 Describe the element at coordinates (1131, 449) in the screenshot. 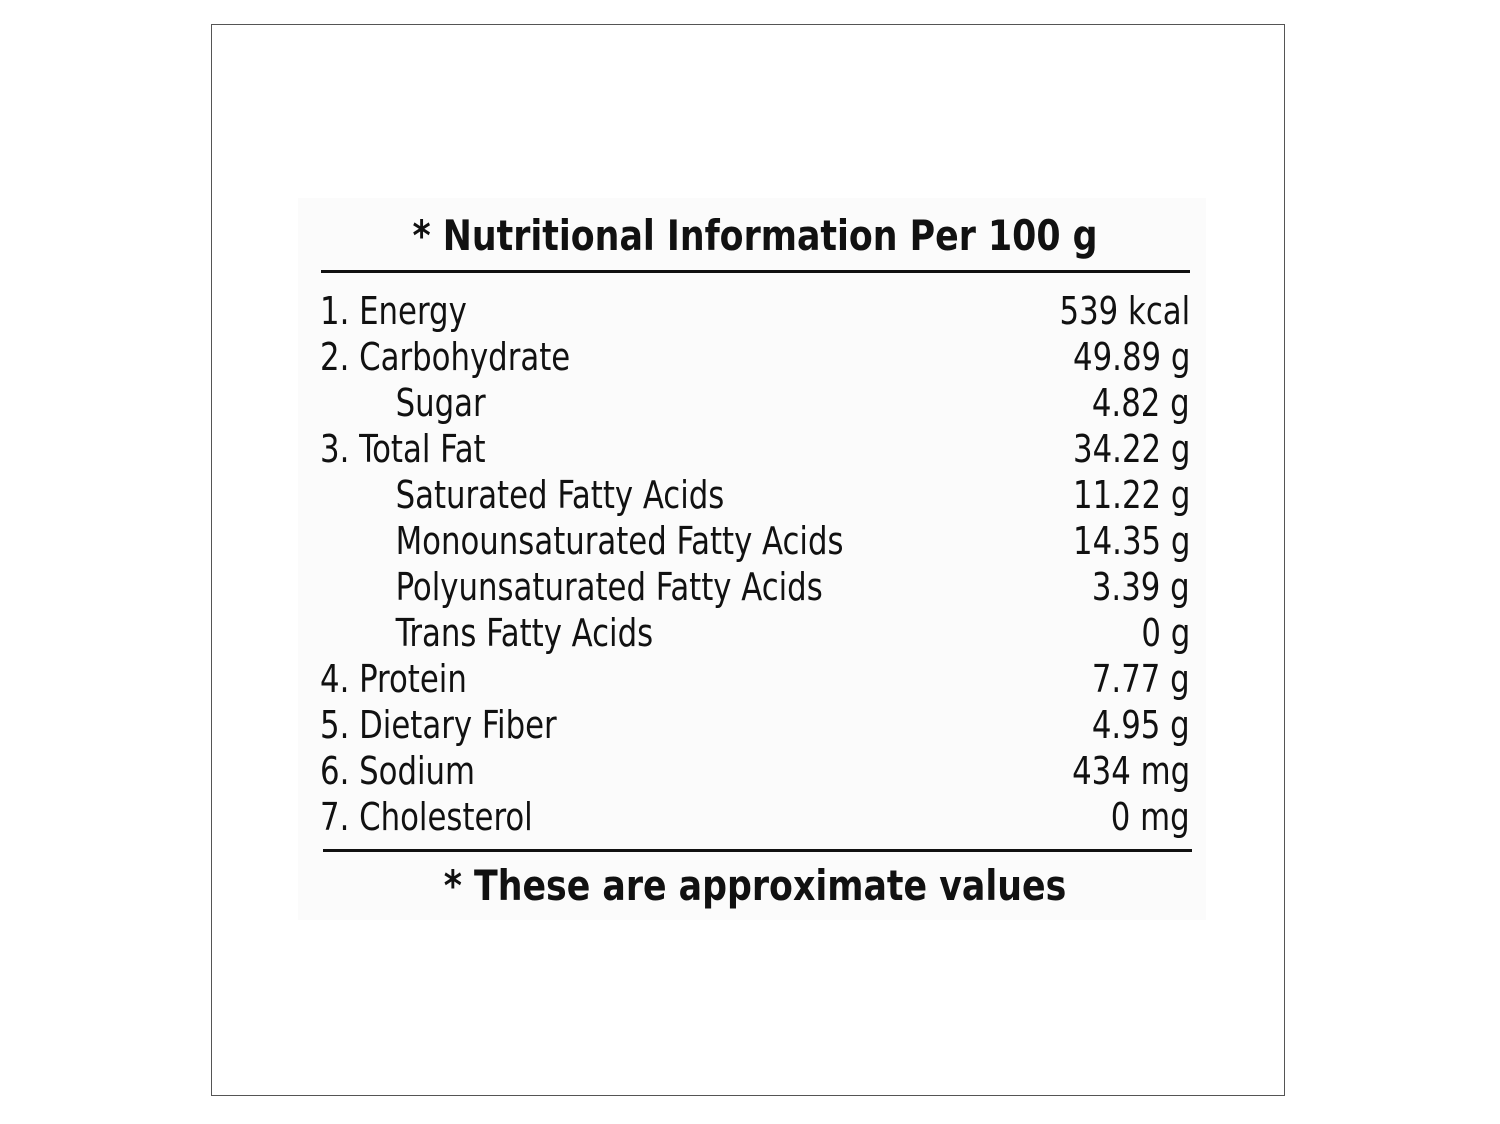

I see `nutrient-value: 34.22 g` at that location.